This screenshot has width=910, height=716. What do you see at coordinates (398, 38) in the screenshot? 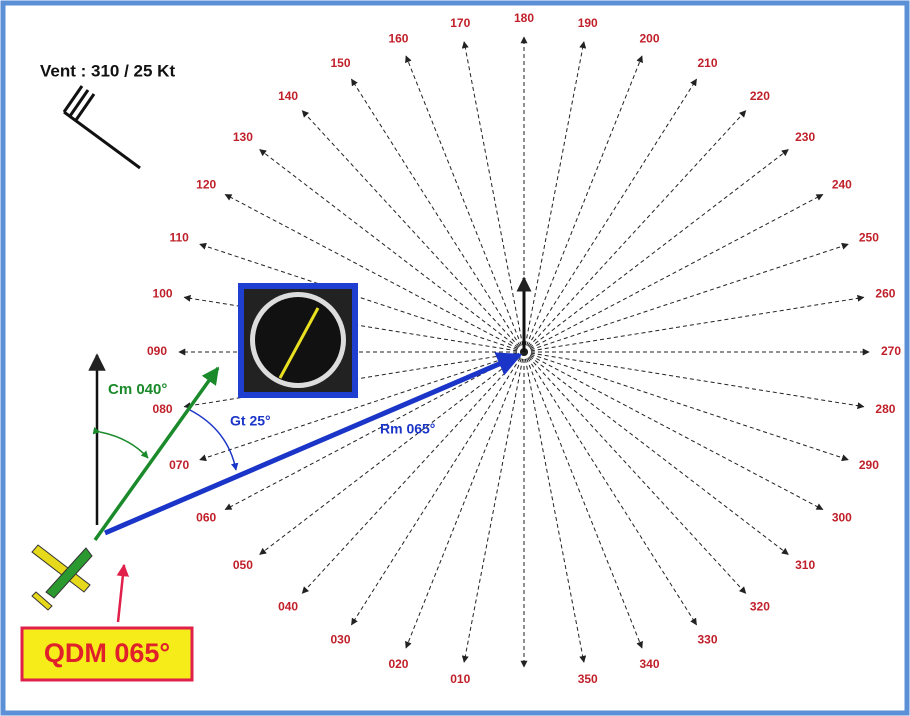
I see `bearing-label: 160` at bounding box center [398, 38].